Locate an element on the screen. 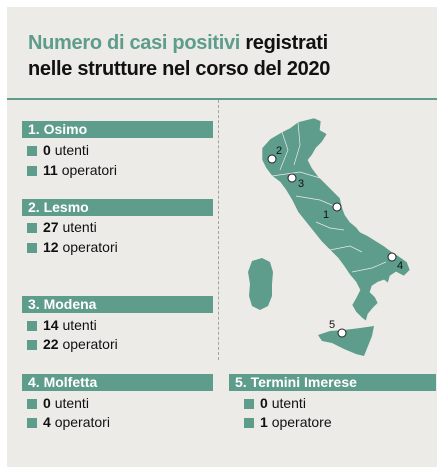  svg-text: 4 is located at coordinates (400, 266).